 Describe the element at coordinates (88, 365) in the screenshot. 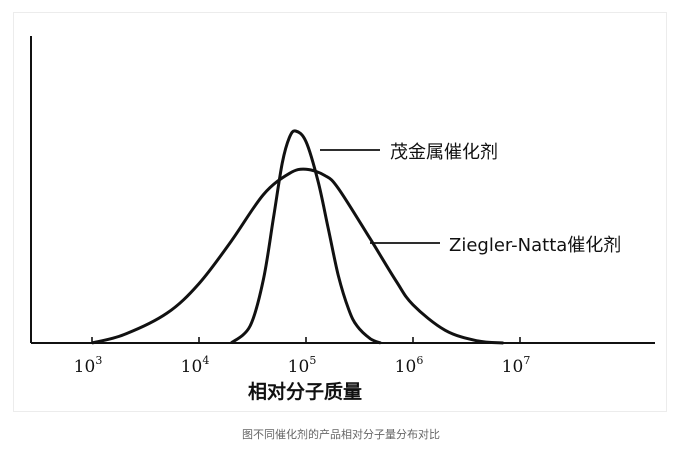

I see `x-tick-label: 10³` at that location.